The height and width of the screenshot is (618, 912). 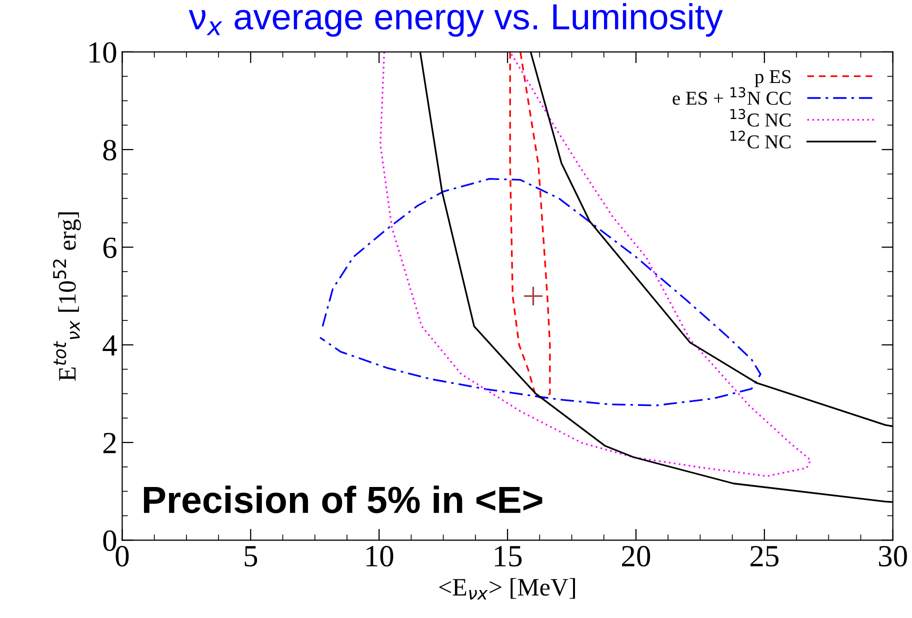 What do you see at coordinates (764, 556) in the screenshot?
I see `x-tick-label: 25` at bounding box center [764, 556].